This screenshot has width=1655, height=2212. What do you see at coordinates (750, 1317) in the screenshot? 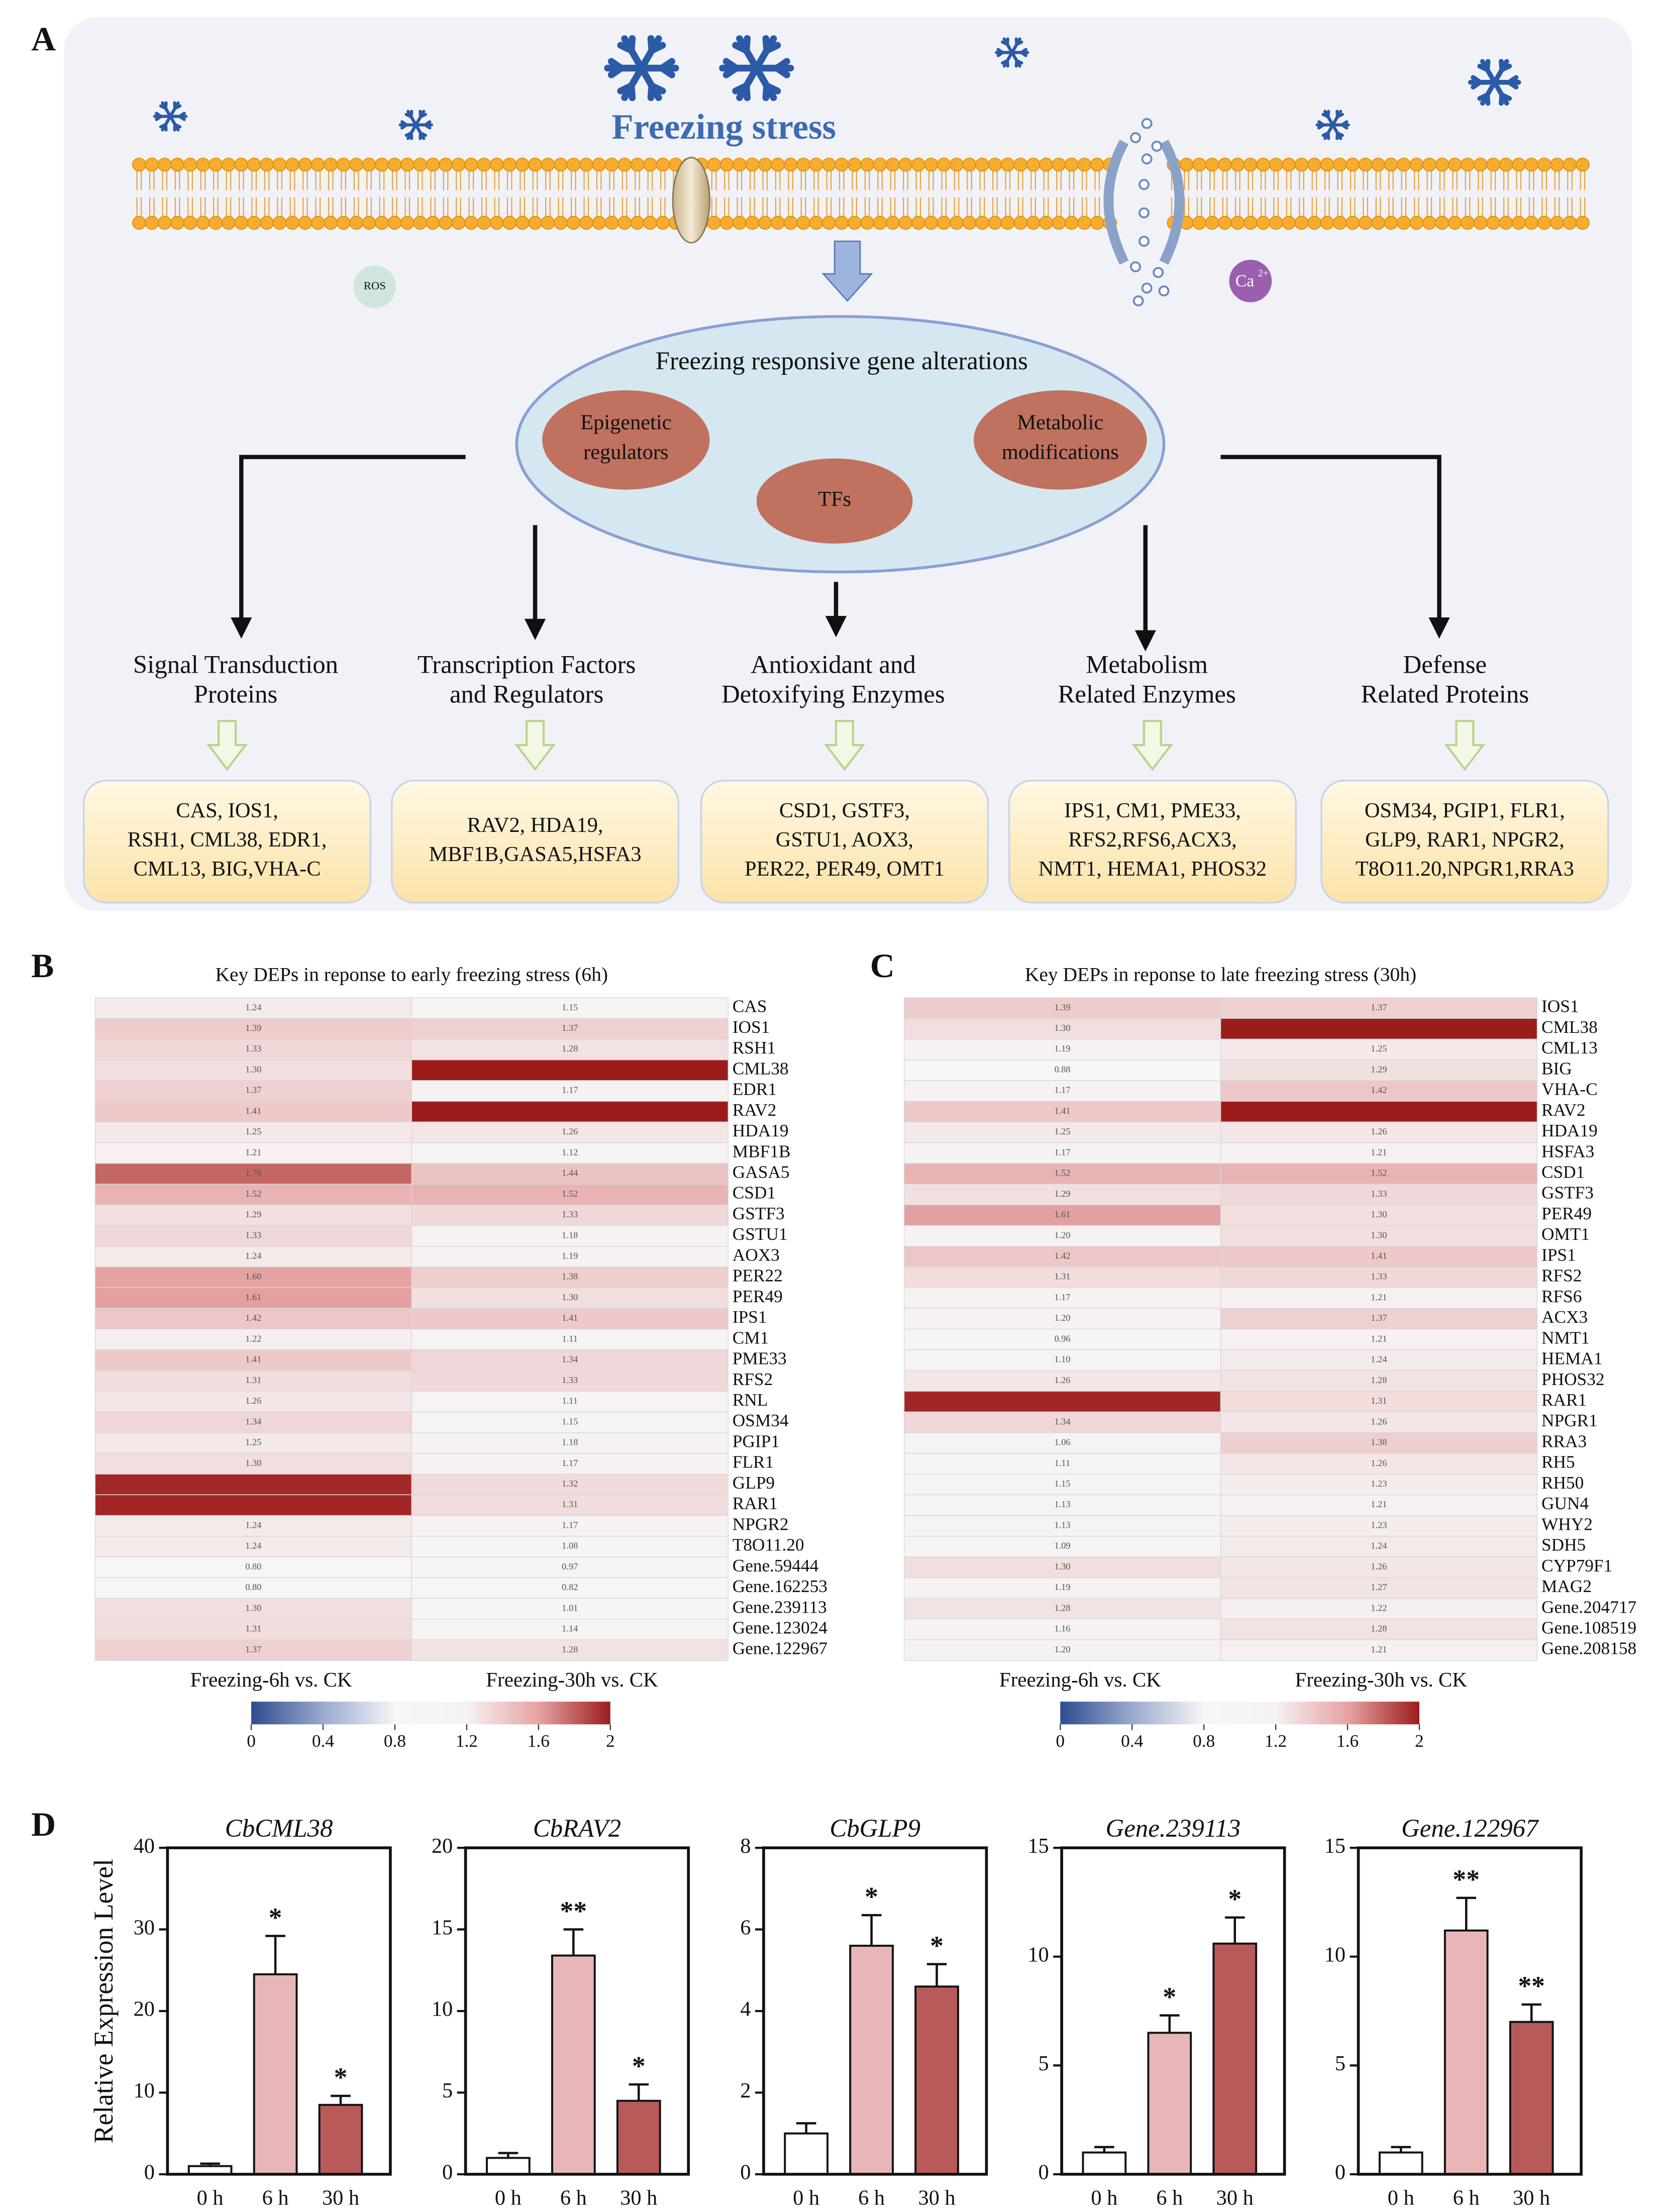
I see `row-label: IPS1` at bounding box center [750, 1317].